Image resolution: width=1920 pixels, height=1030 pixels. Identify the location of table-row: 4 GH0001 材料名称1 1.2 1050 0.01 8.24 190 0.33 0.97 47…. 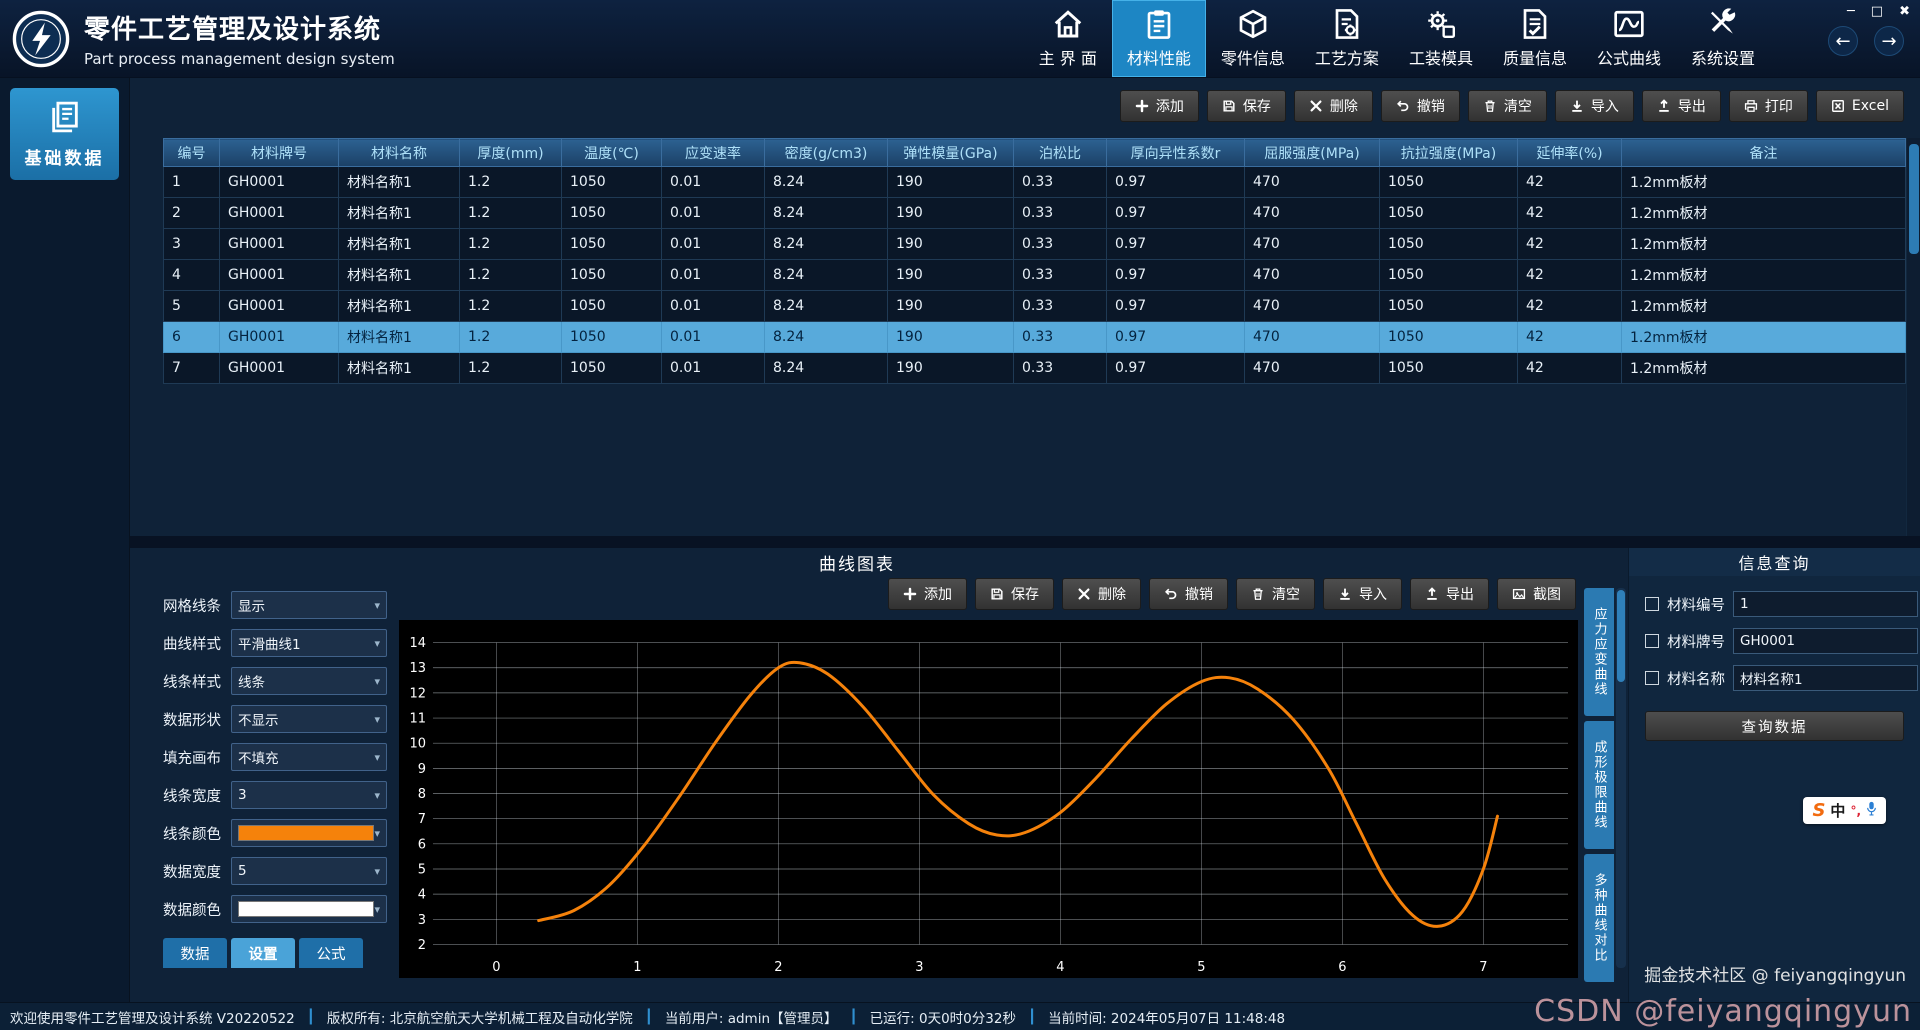
(1034, 275).